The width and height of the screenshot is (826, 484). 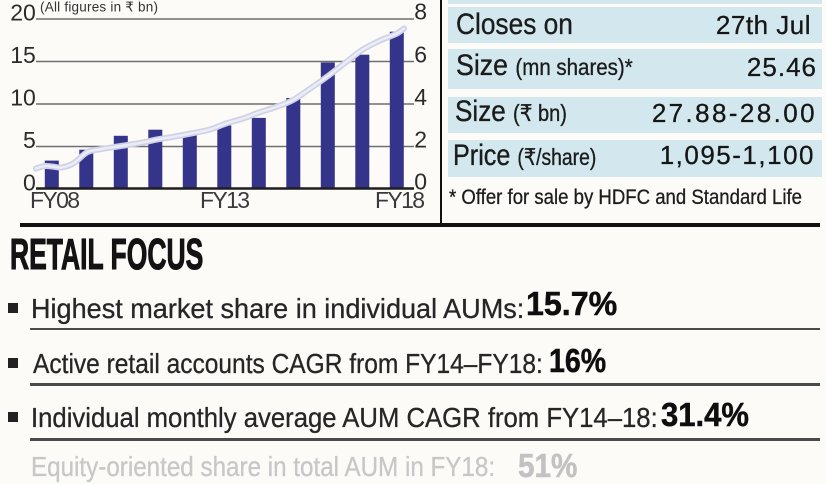 What do you see at coordinates (420, 140) in the screenshot?
I see `svg-text: 2` at bounding box center [420, 140].